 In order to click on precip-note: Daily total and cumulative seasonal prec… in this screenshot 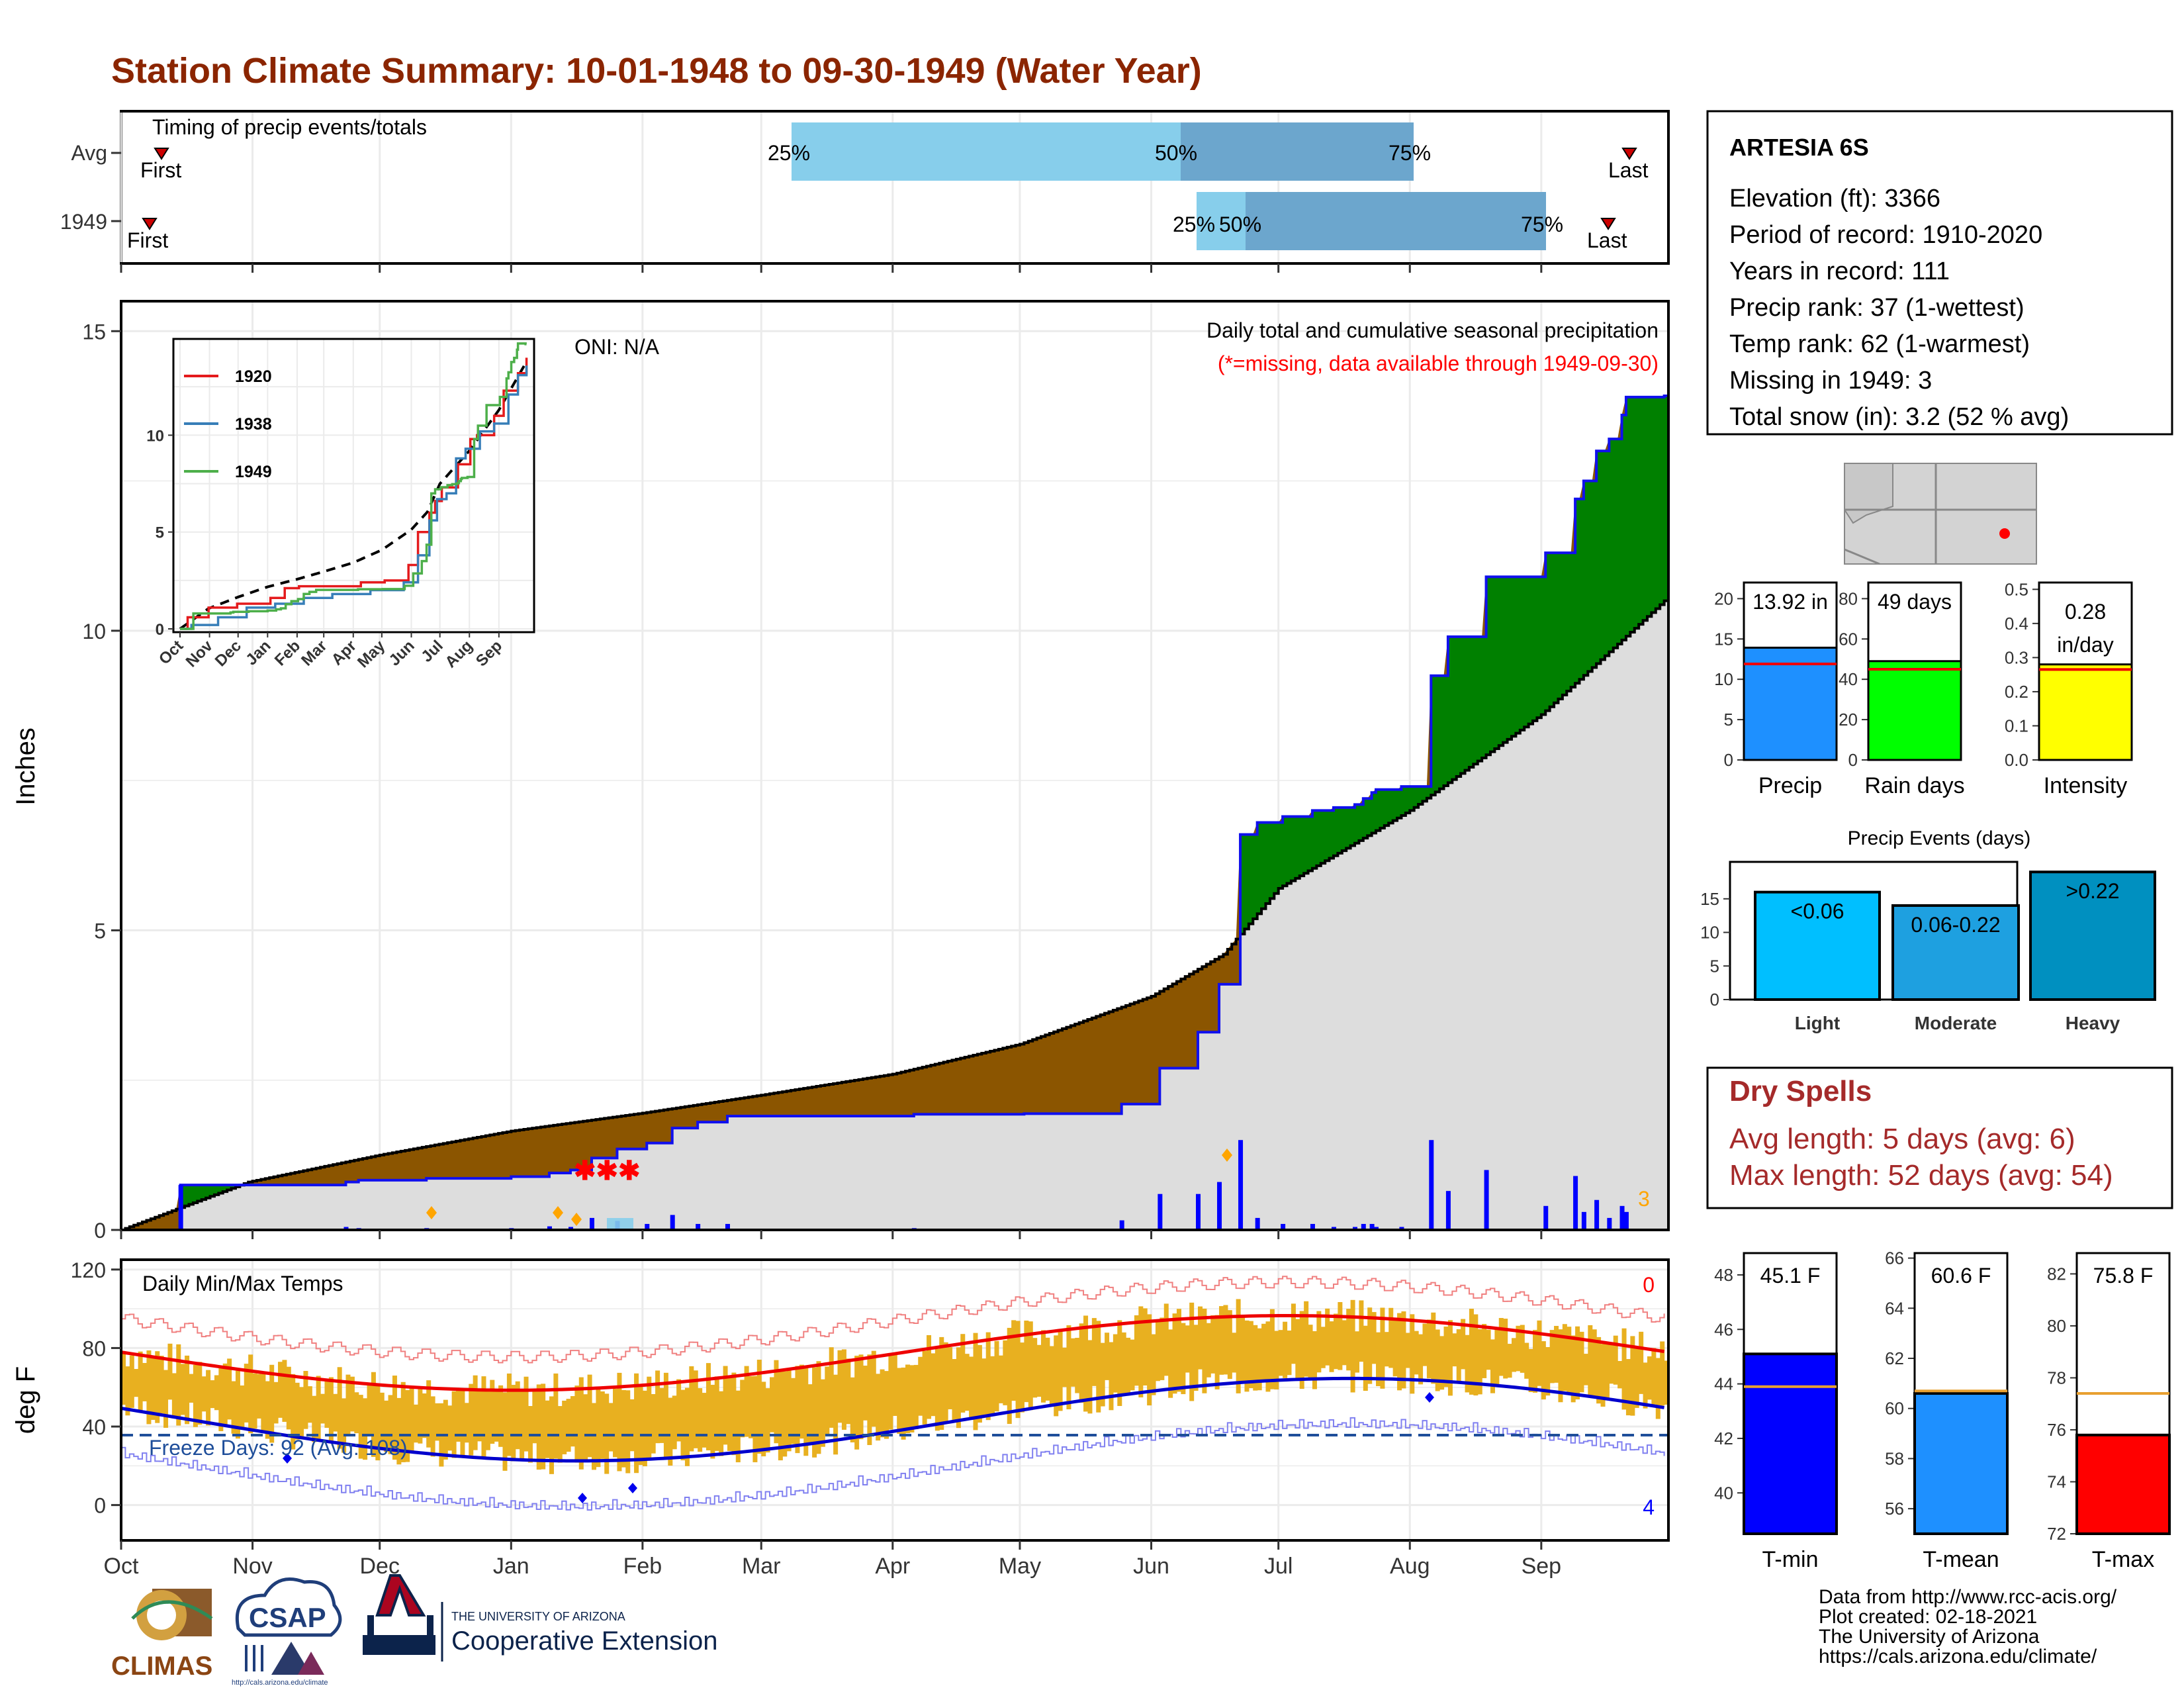, I will do `click(1433, 330)`.